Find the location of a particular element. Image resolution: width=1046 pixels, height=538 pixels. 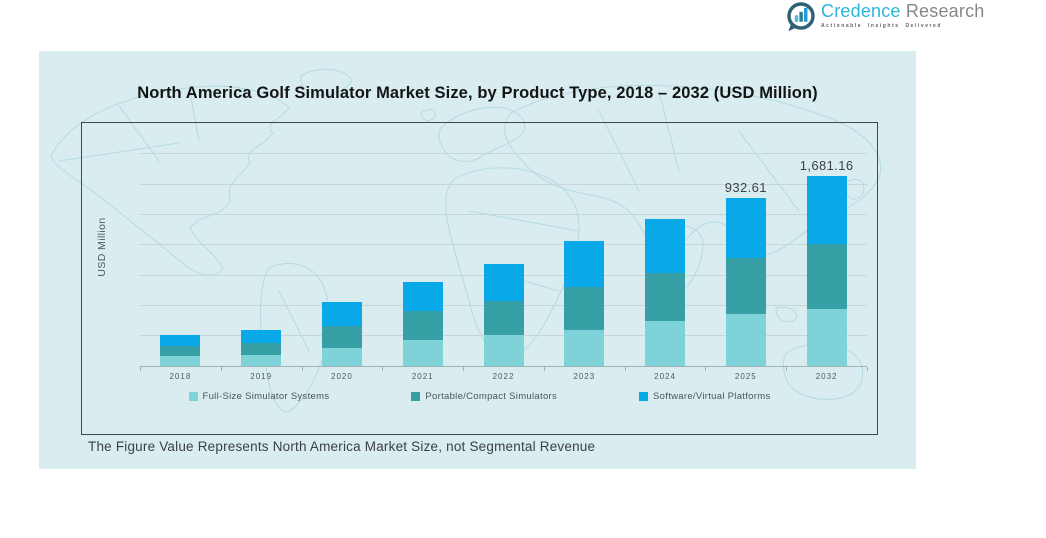

legend-label: Full-Size Simulator Systems is located at coordinates (266, 396).